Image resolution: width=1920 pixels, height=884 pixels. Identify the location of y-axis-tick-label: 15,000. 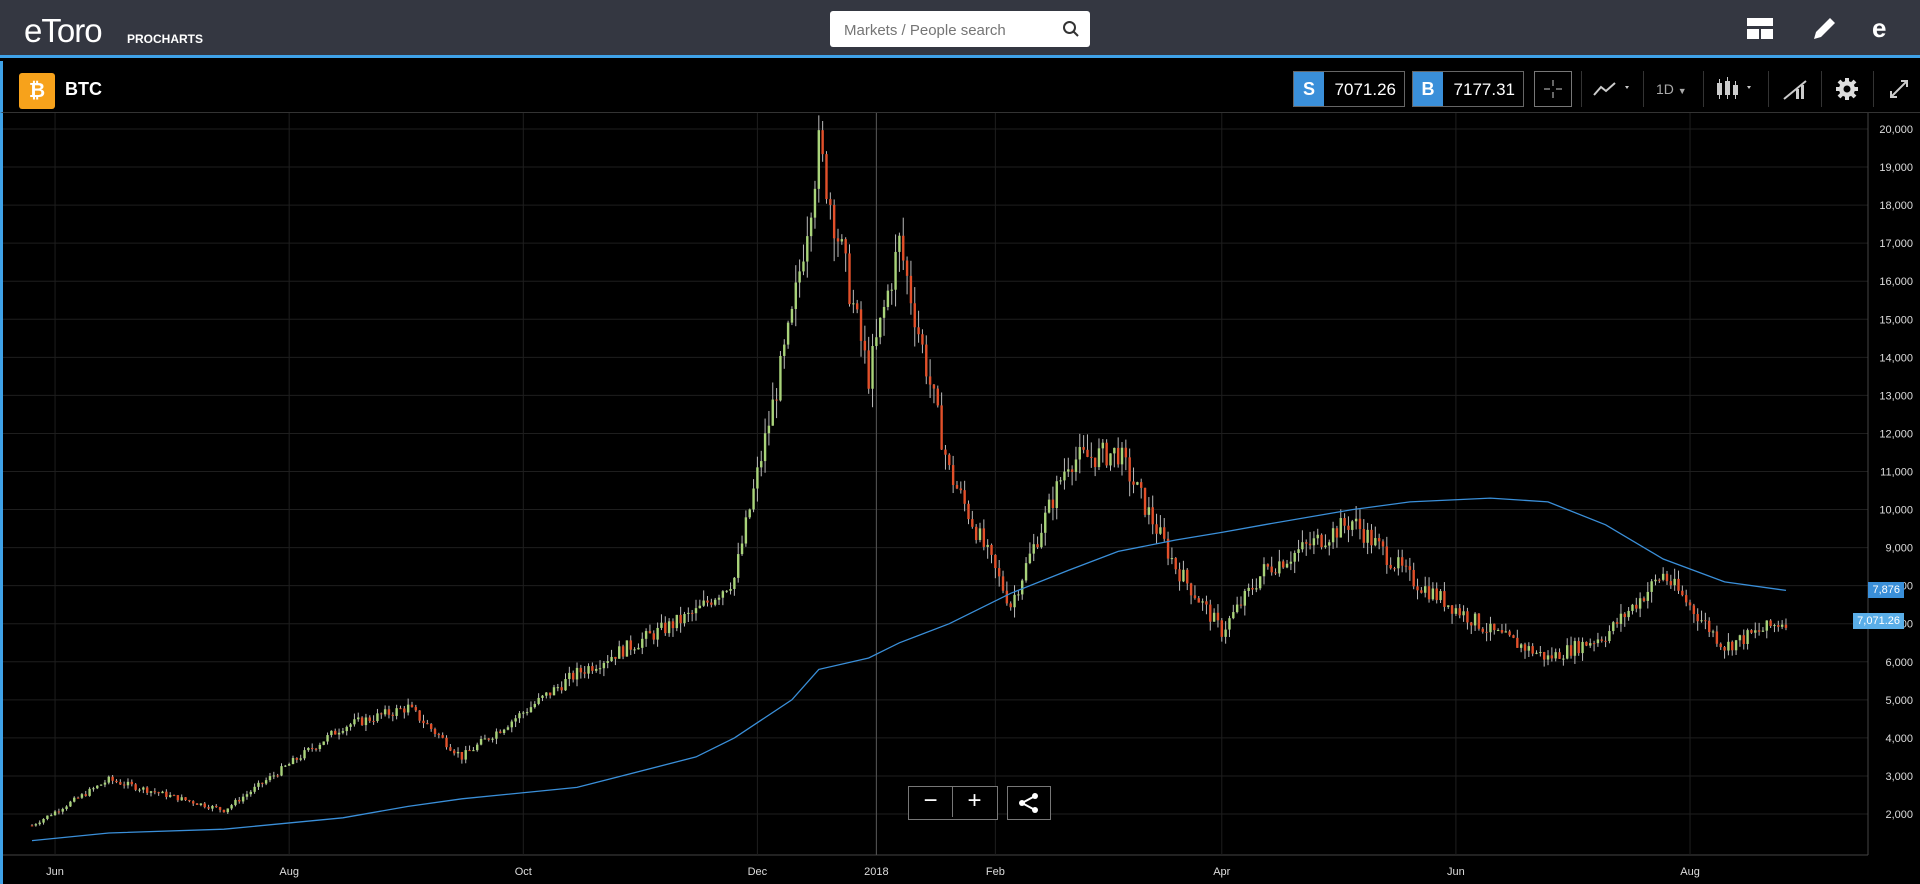
(1896, 320).